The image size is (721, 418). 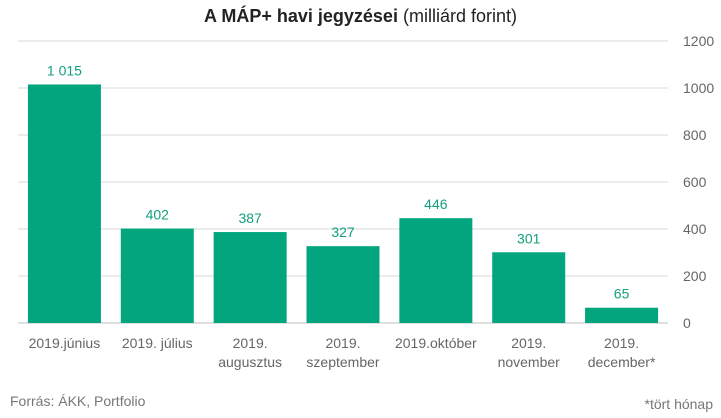 What do you see at coordinates (529, 352) in the screenshot?
I see `category-label: 2019. november` at bounding box center [529, 352].